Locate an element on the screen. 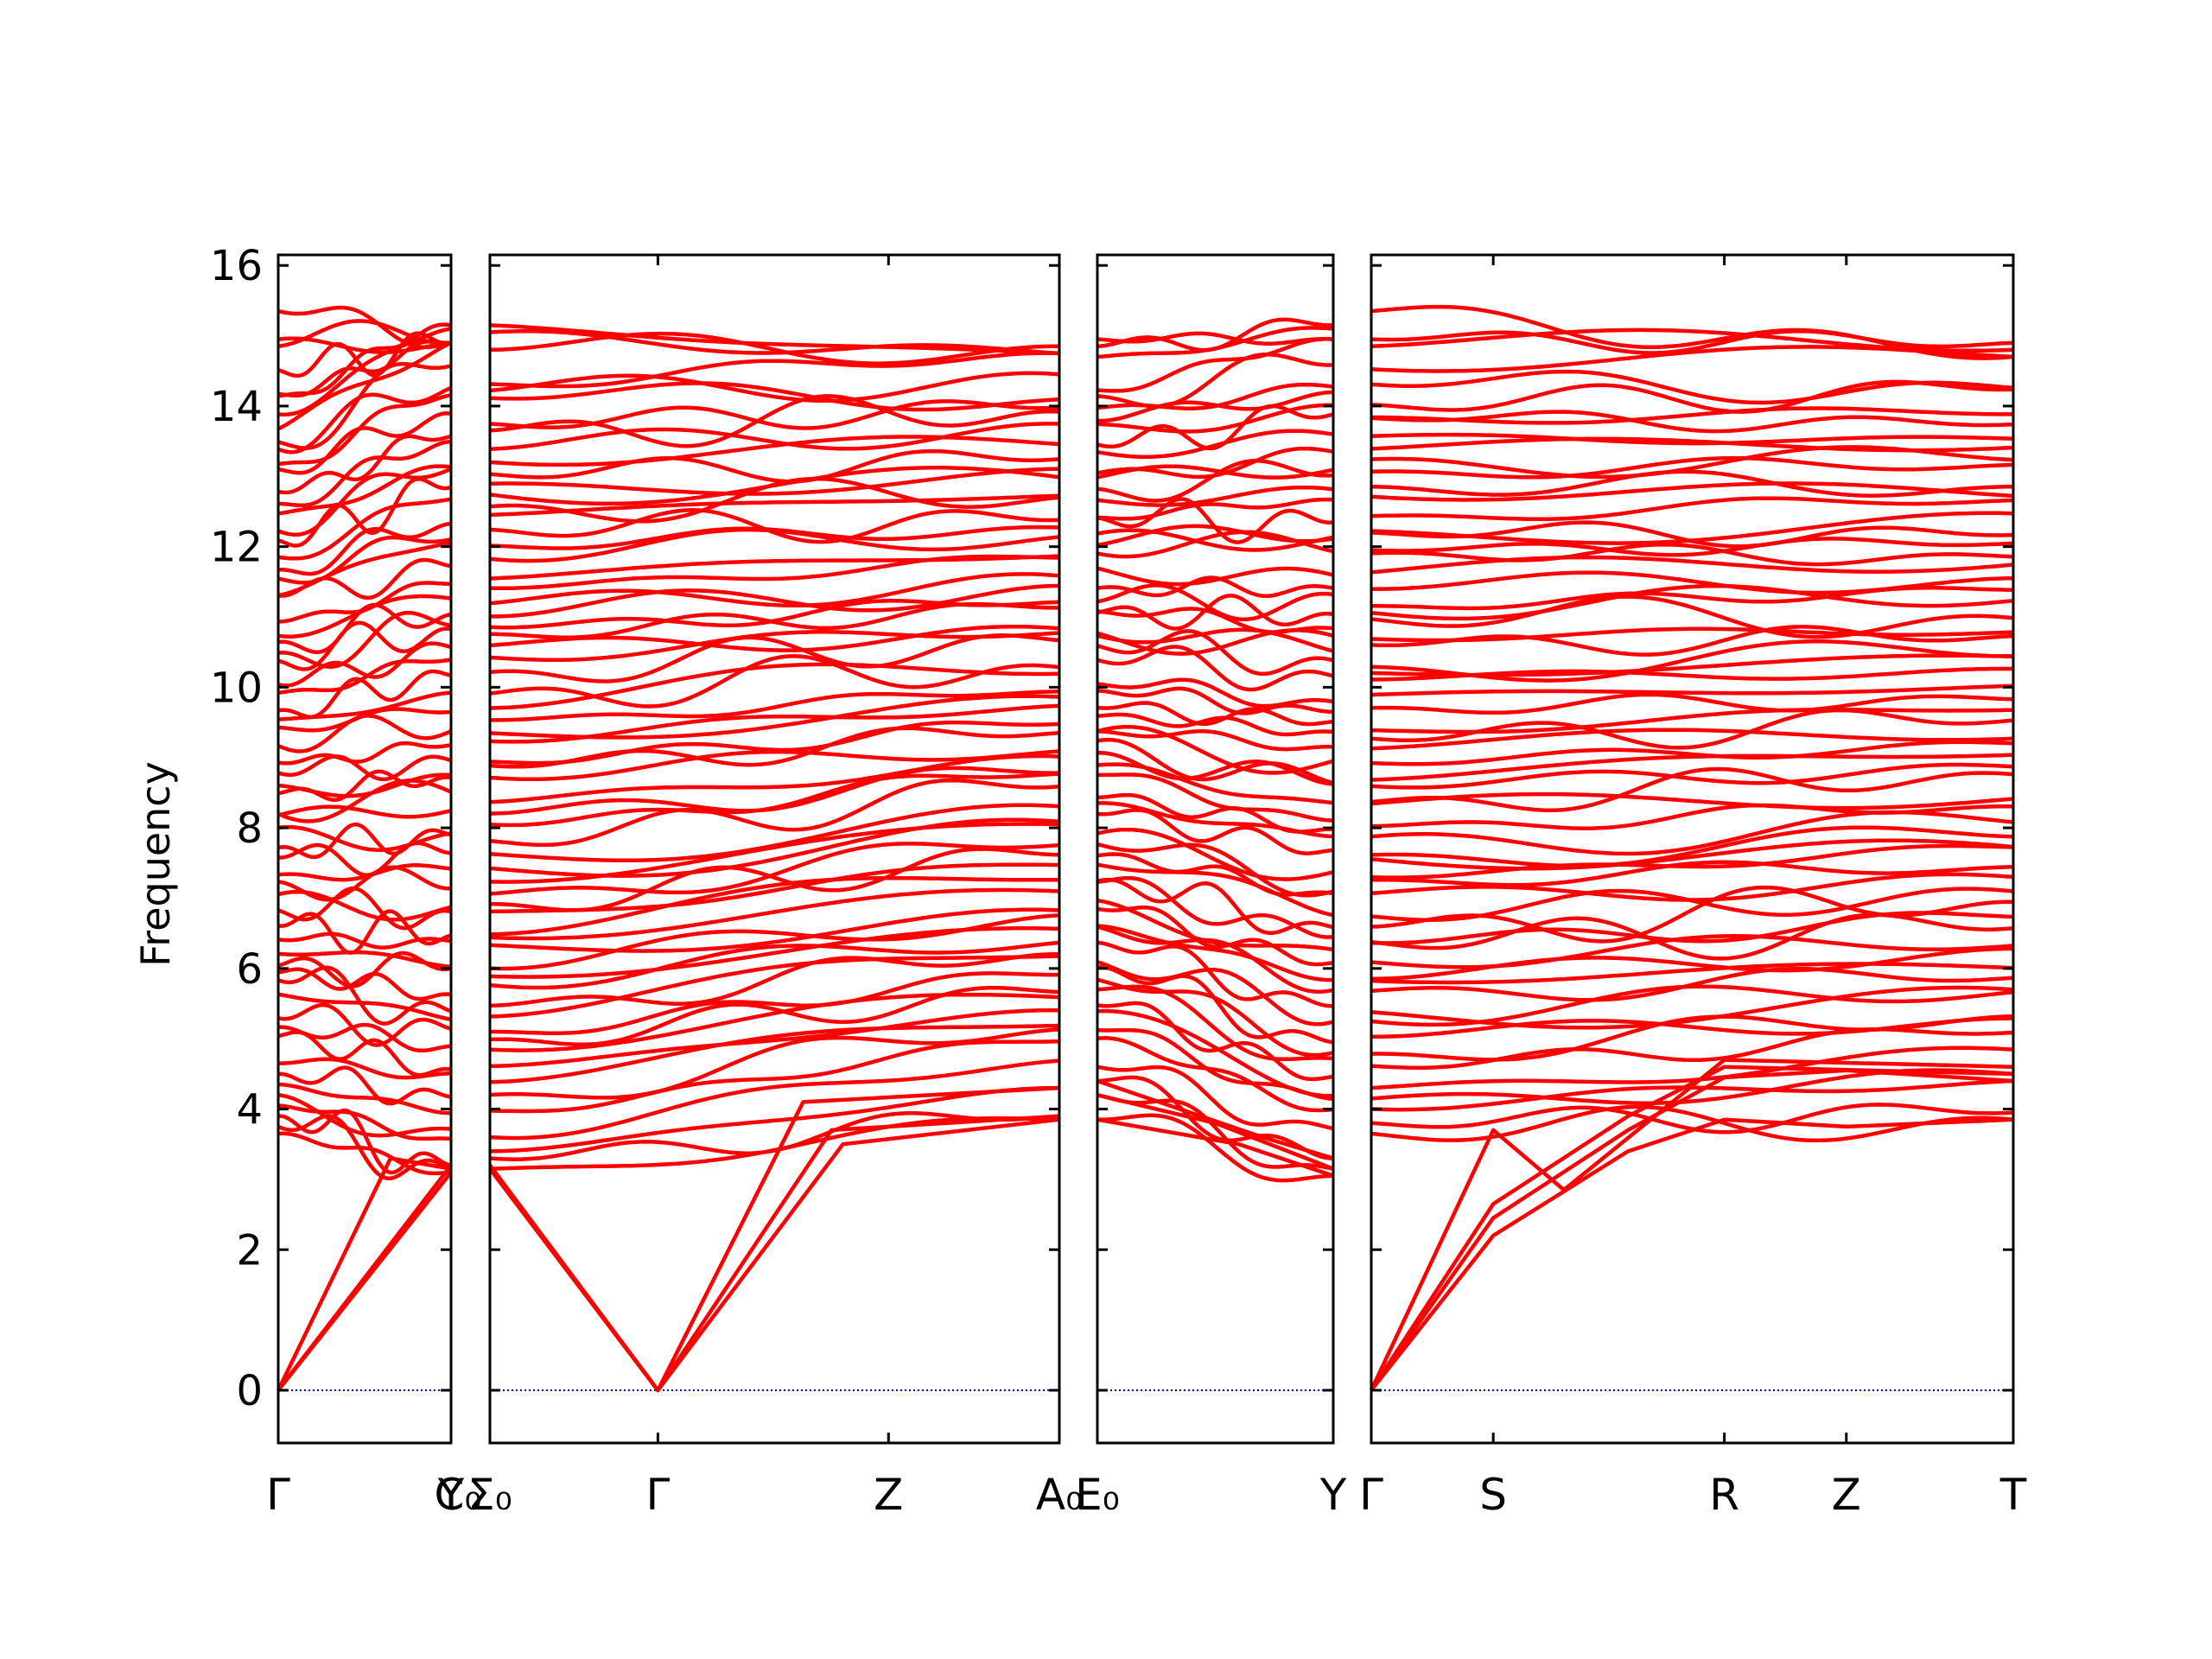  x-tick-label: S is located at coordinates (1493, 1495).